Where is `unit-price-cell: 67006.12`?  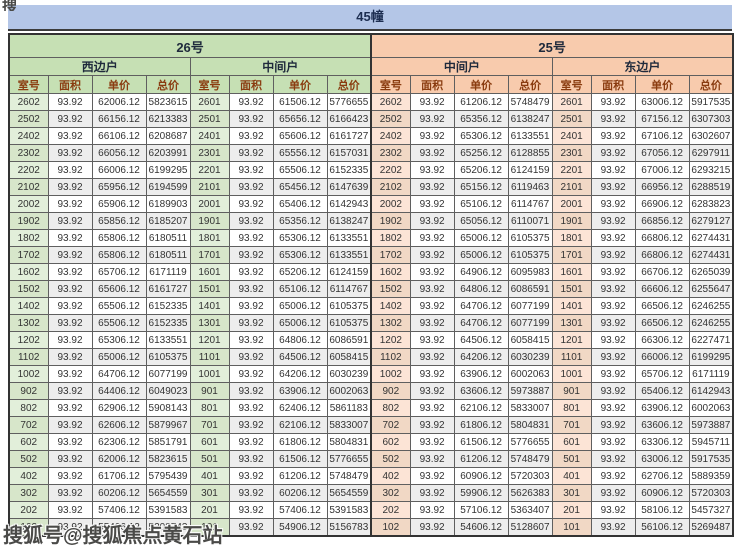
unit-price-cell: 67006.12 is located at coordinates (662, 170).